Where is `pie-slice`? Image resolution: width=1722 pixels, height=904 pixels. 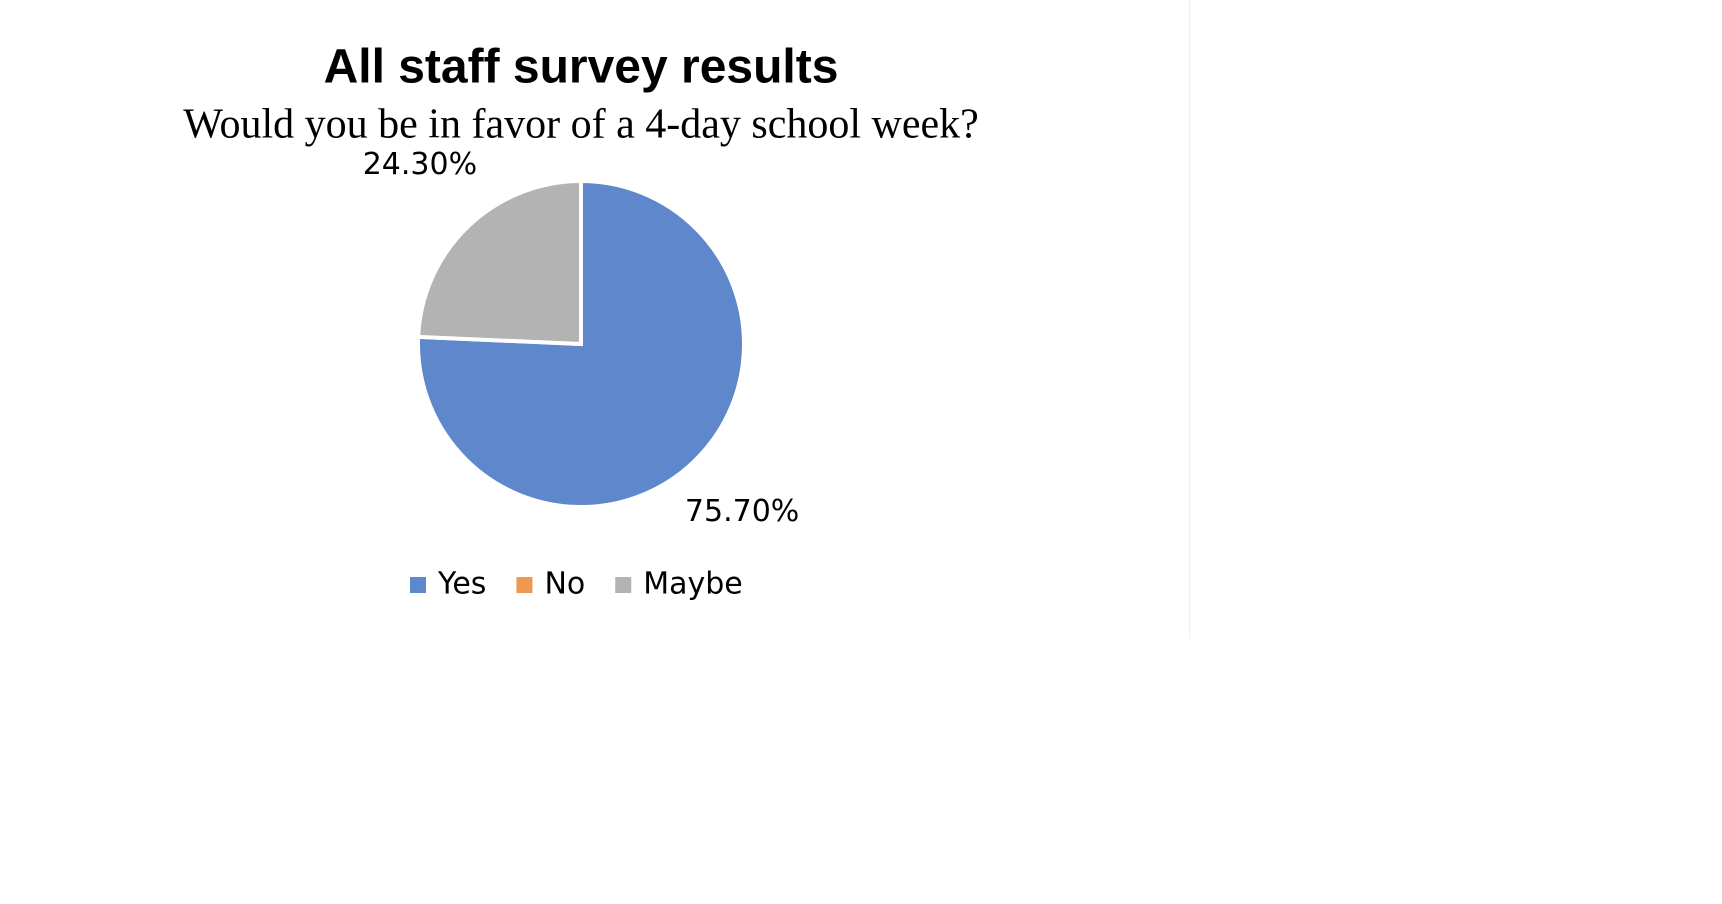 pie-slice is located at coordinates (499, 262).